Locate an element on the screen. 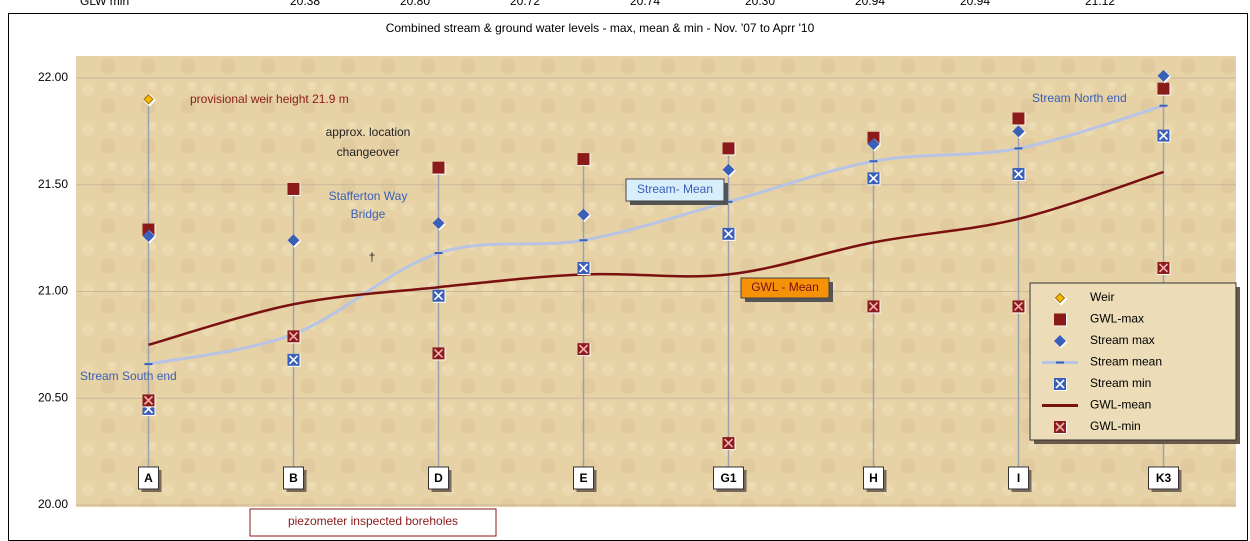  annotation: Stream South end is located at coordinates (128, 376).